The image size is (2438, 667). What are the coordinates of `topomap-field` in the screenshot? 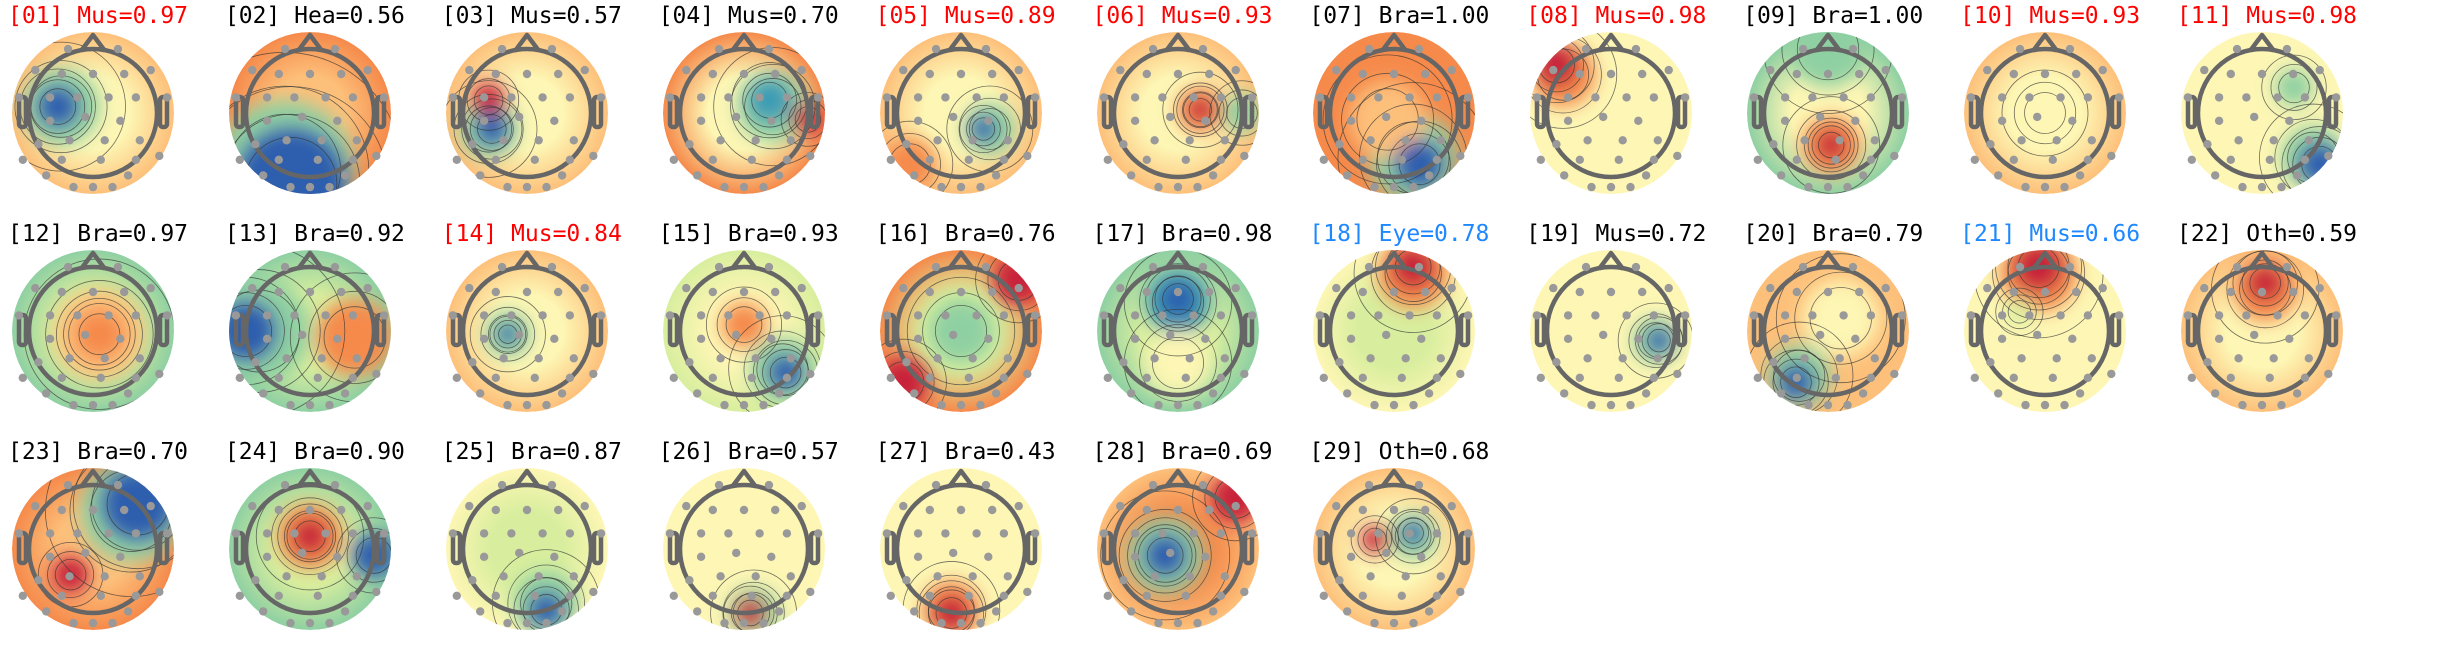 It's located at (960, 549).